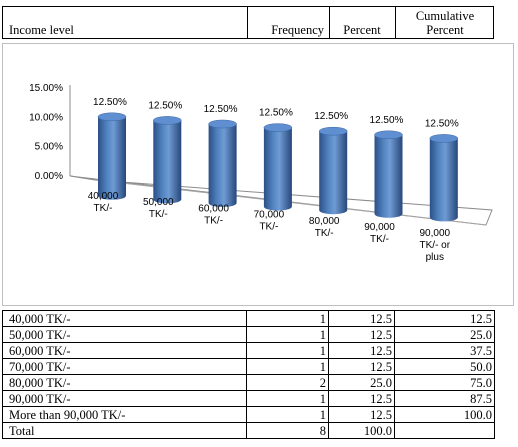 The width and height of the screenshot is (518, 447). What do you see at coordinates (444, 350) in the screenshot?
I see `row-cumulative-percent: 37.5` at bounding box center [444, 350].